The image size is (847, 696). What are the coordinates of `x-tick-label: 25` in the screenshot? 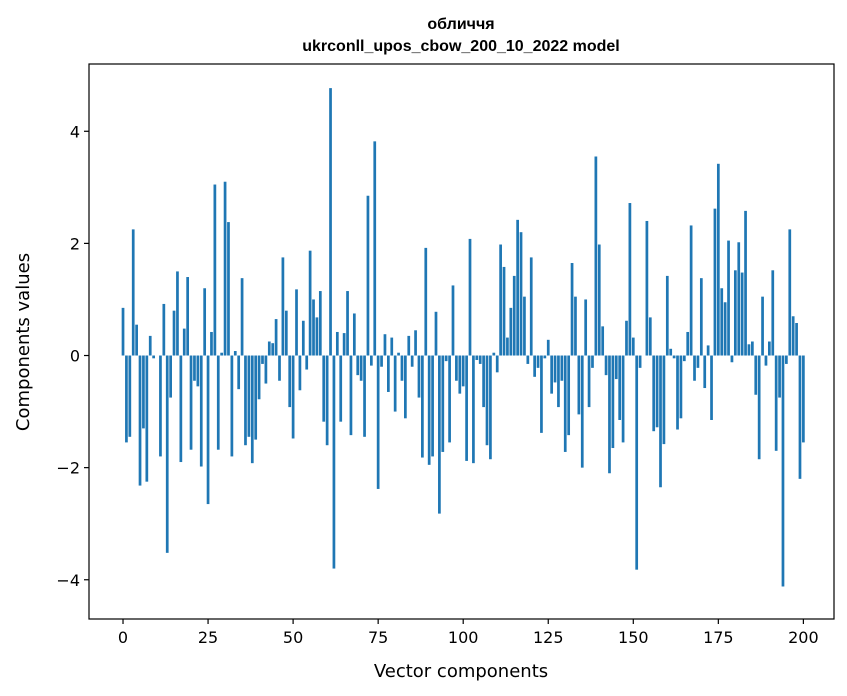 It's located at (208, 637).